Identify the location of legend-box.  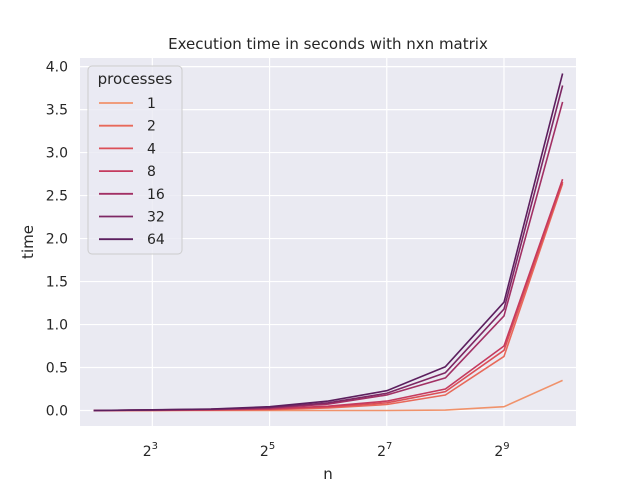
(135, 160).